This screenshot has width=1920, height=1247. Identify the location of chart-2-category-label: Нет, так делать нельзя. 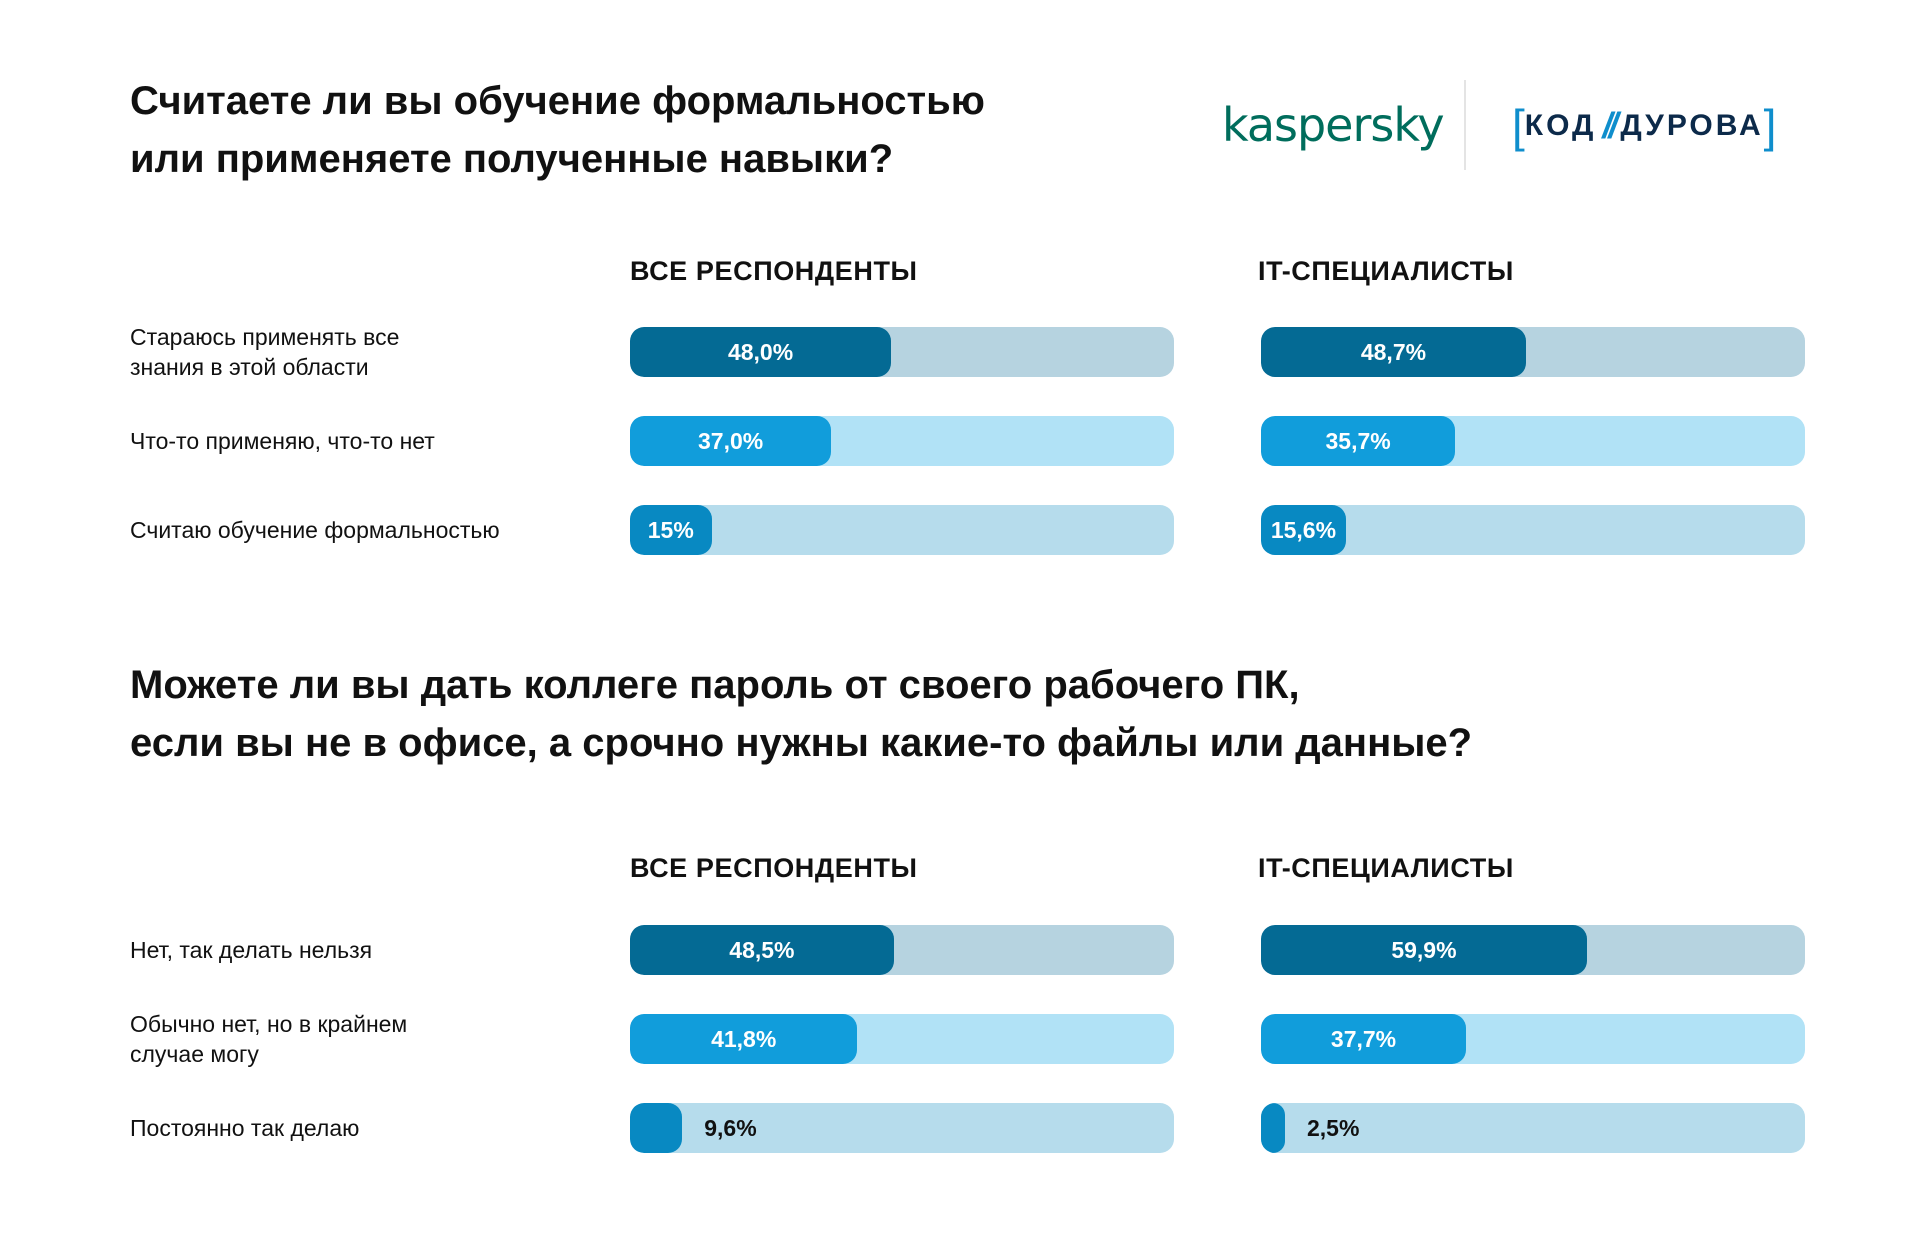
(340, 950).